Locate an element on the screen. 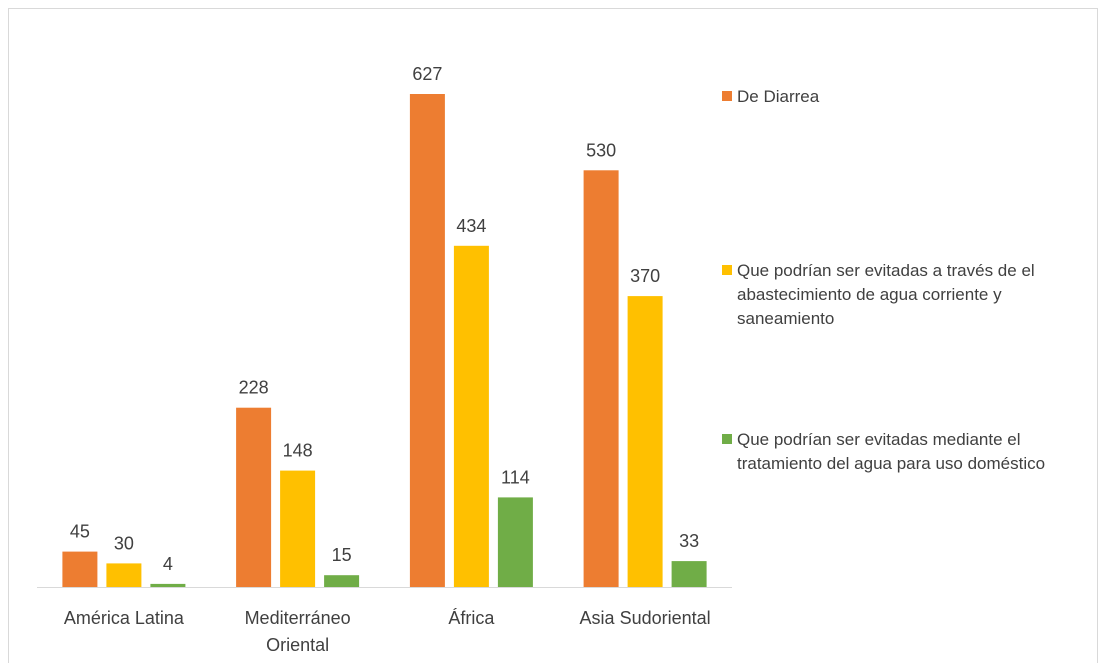 This screenshot has height=663, width=1105. data-label: 15 is located at coordinates (342, 555).